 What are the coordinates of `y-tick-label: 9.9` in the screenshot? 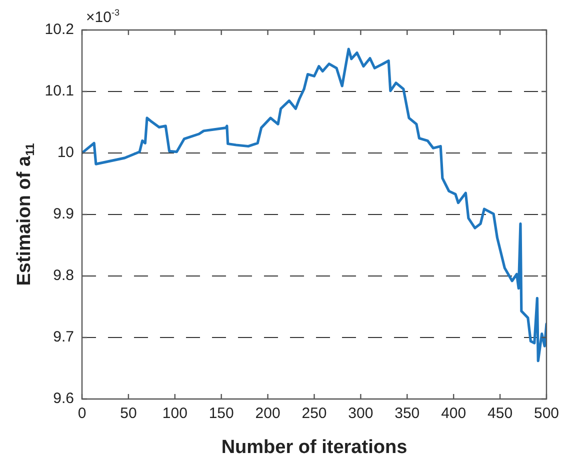 It's located at (63, 214).